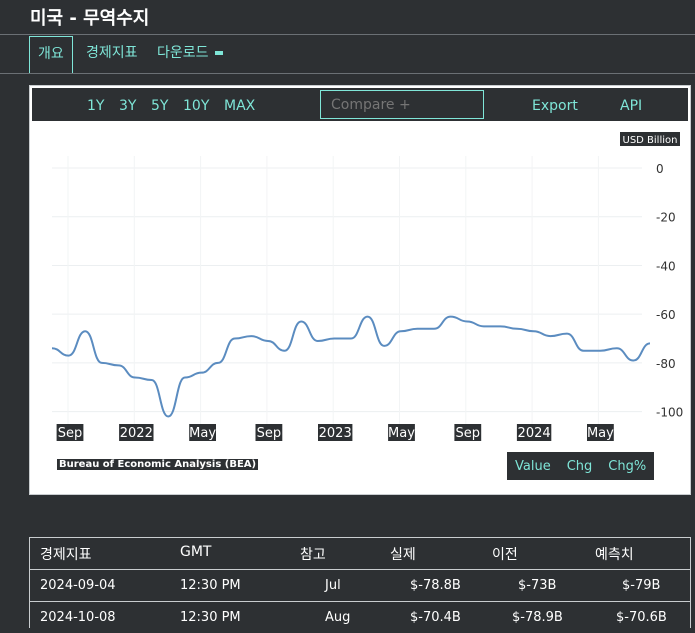 This screenshot has height=633, width=695. I want to click on chg-pct-button: Chg%, so click(627, 466).